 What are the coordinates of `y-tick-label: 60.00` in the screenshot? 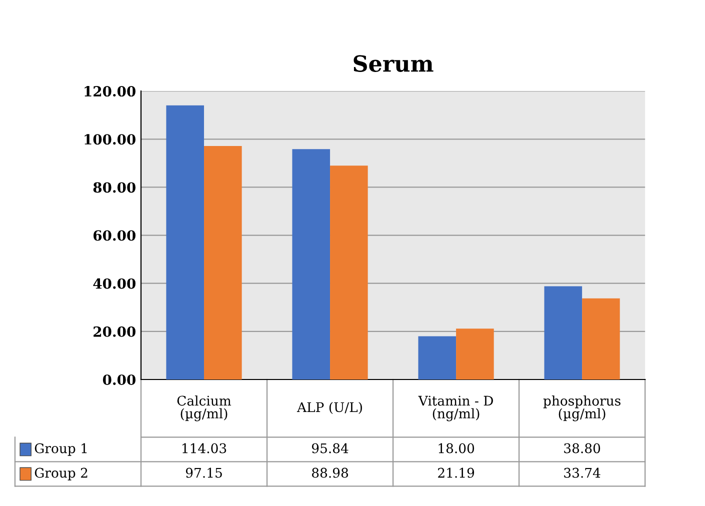 It's located at (115, 235).